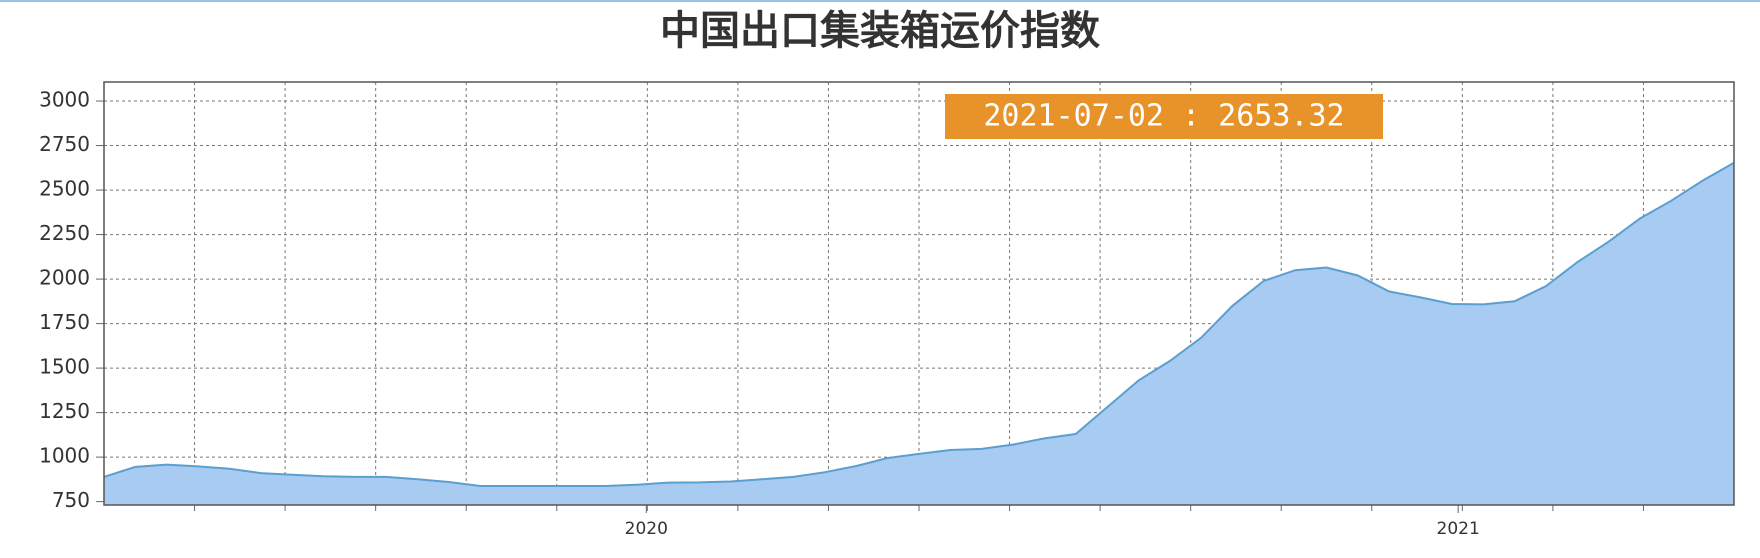 This screenshot has height=558, width=1760. What do you see at coordinates (71, 500) in the screenshot?
I see `y-tick-label: 750` at bounding box center [71, 500].